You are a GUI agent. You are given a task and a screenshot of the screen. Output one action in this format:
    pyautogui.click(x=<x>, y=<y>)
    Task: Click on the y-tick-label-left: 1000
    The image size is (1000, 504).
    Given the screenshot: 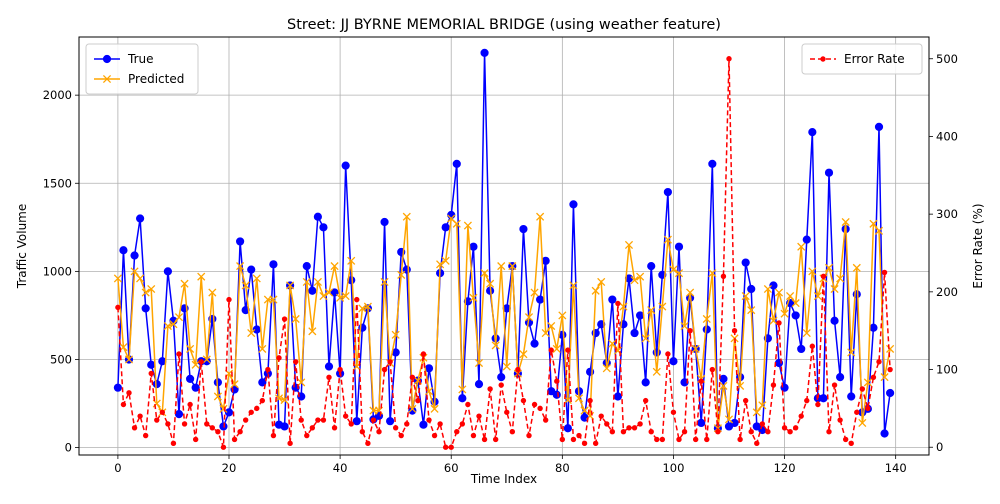 What is the action you would take?
    pyautogui.click(x=57, y=271)
    